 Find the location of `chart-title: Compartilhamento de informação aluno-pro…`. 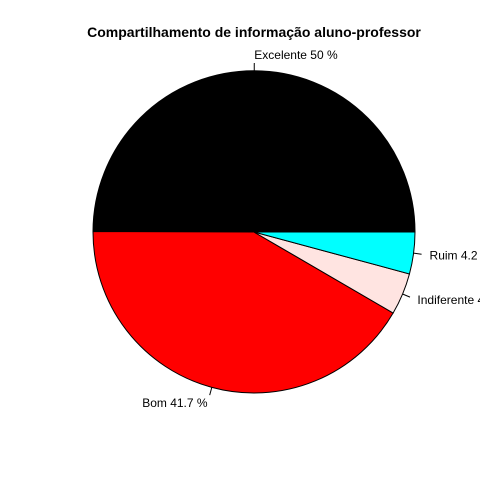

chart-title: Compartilhamento de informação aluno-pro… is located at coordinates (254, 32).